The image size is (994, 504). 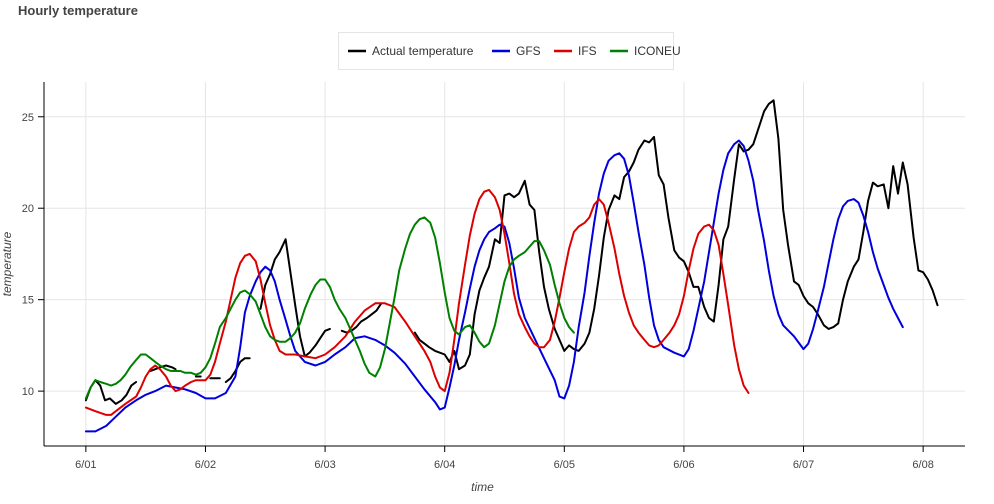 I want to click on x-tick-label: 6/02, so click(x=205, y=465).